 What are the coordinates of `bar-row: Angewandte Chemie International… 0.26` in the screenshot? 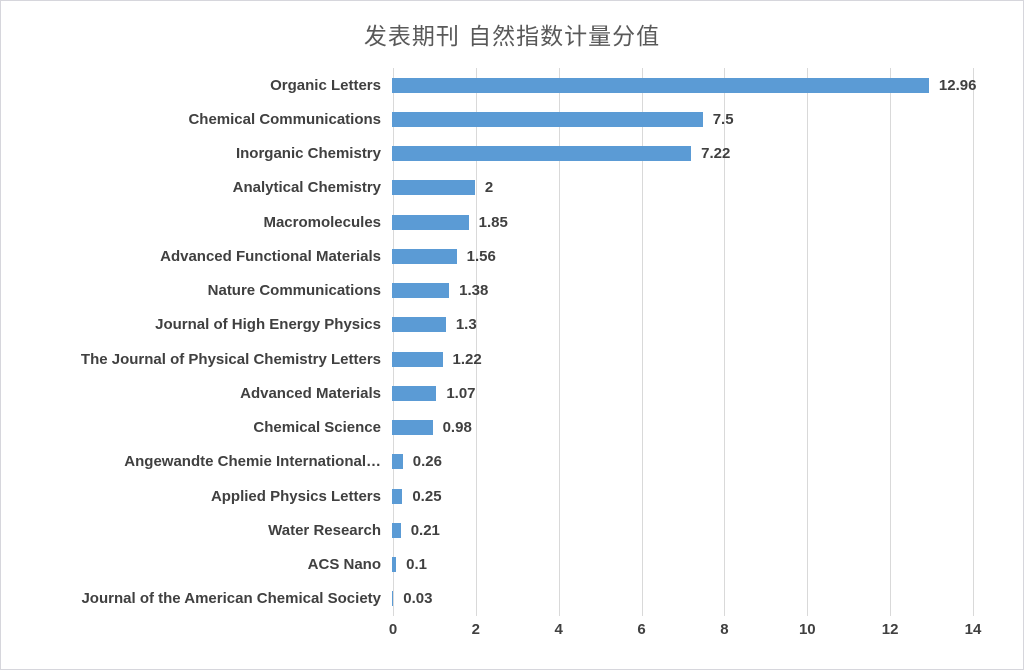 It's located at (512, 462).